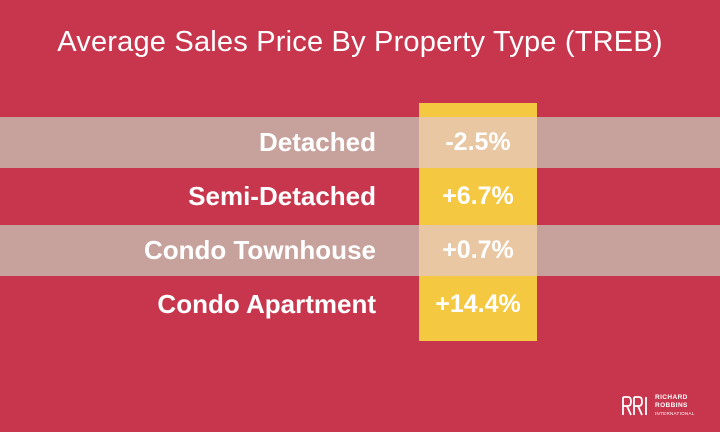 The width and height of the screenshot is (720, 432). Describe the element at coordinates (478, 250) in the screenshot. I see `value-label: +0.7%` at that location.